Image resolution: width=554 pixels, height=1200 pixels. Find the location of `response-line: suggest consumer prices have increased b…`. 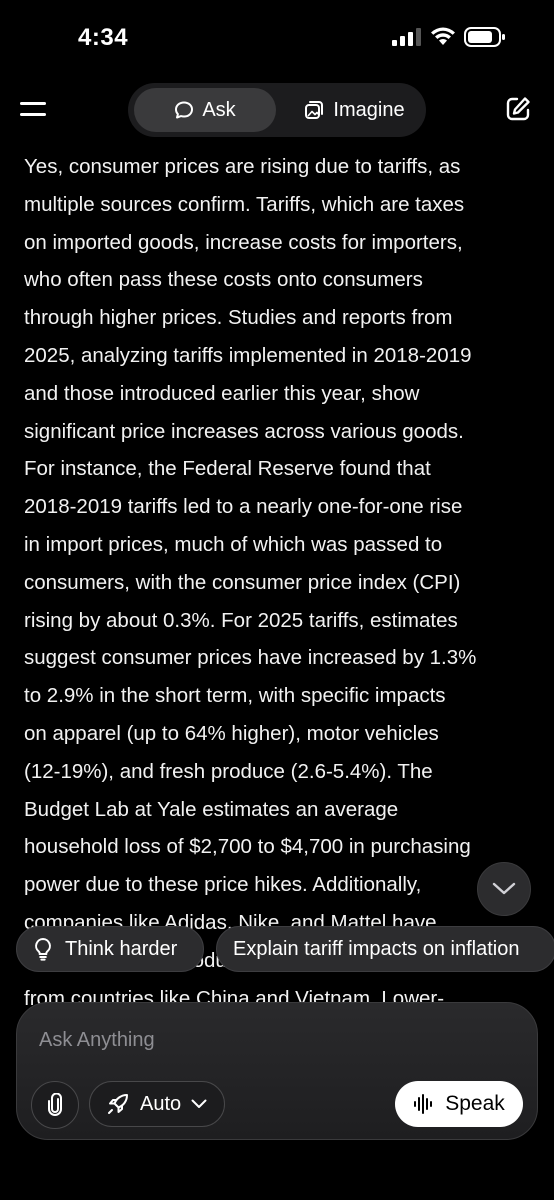

response-line: suggest consumer prices have increased b… is located at coordinates (250, 658).